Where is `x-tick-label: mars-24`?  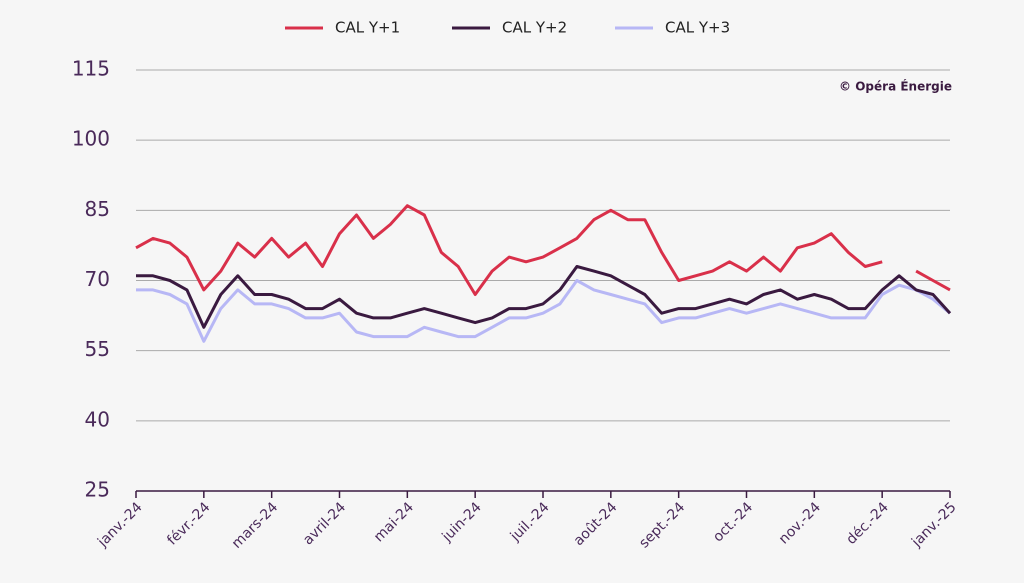
x-tick-label: mars-24 is located at coordinates (255, 525).